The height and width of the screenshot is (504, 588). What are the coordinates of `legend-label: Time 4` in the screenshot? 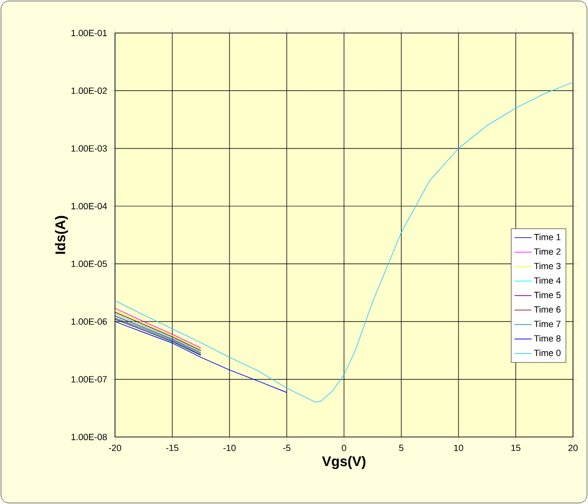 It's located at (547, 280).